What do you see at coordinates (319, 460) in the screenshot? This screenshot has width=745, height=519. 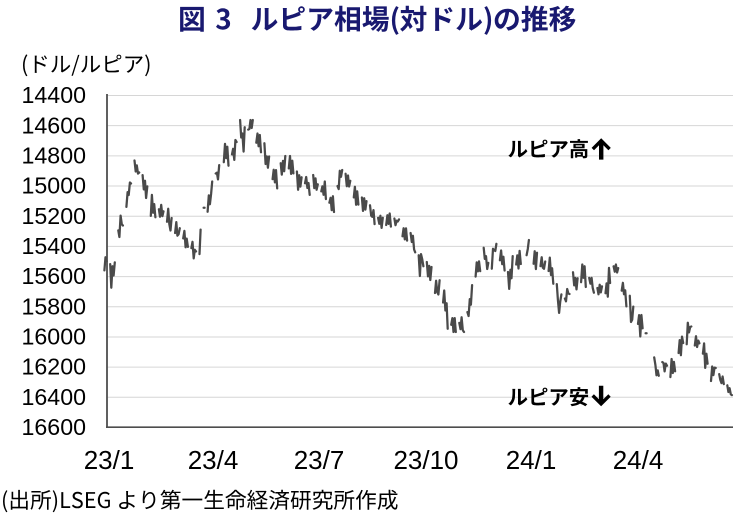 I see `svg-text: 23/7` at bounding box center [319, 460].